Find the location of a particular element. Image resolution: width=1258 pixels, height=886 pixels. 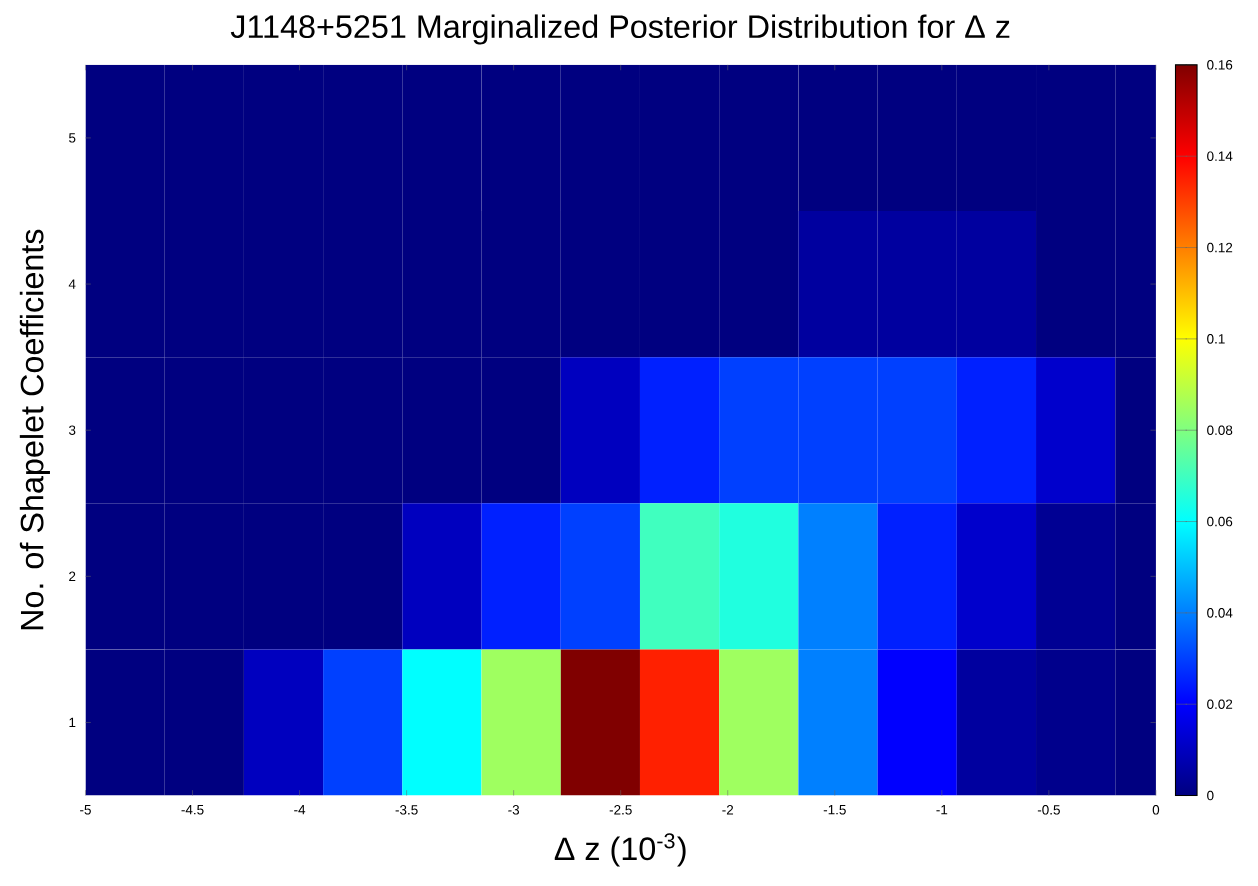

y-axis-title: No. of Shapelet Coefficients is located at coordinates (34, 429).